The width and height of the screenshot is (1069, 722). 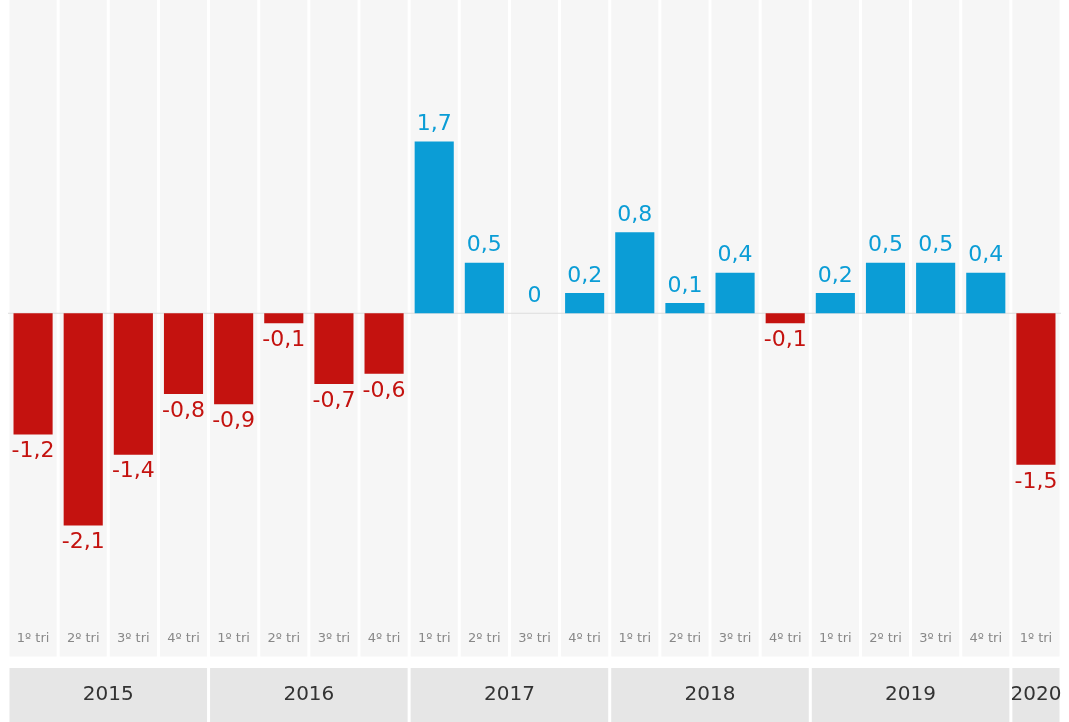 What do you see at coordinates (334, 399) in the screenshot?
I see `data-label: -0,7` at bounding box center [334, 399].